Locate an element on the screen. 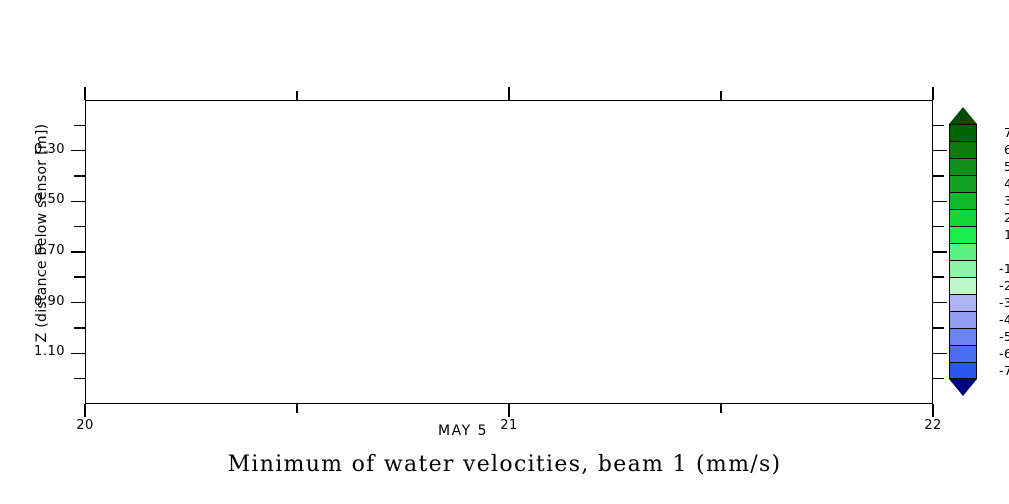  colorbar-tick-label: 200 is located at coordinates (1006, 217).